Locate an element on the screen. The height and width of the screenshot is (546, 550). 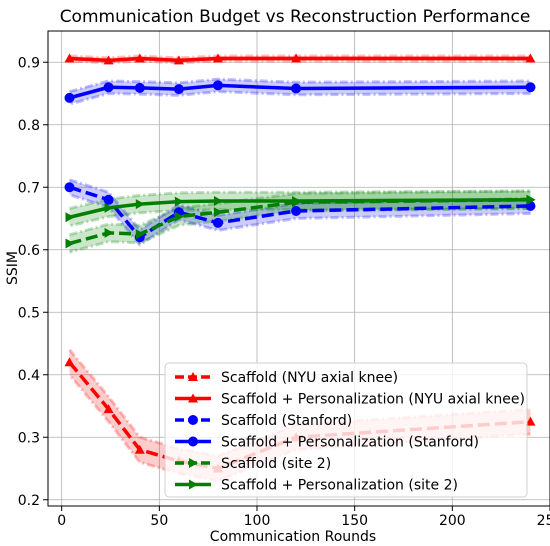
y-tick-label: 0.5 is located at coordinates (29, 313).